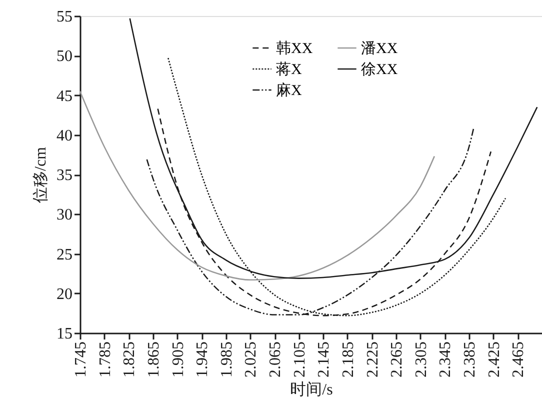  What do you see at coordinates (445, 360) in the screenshot?
I see `x-tick-label: 2.345` at bounding box center [445, 360].